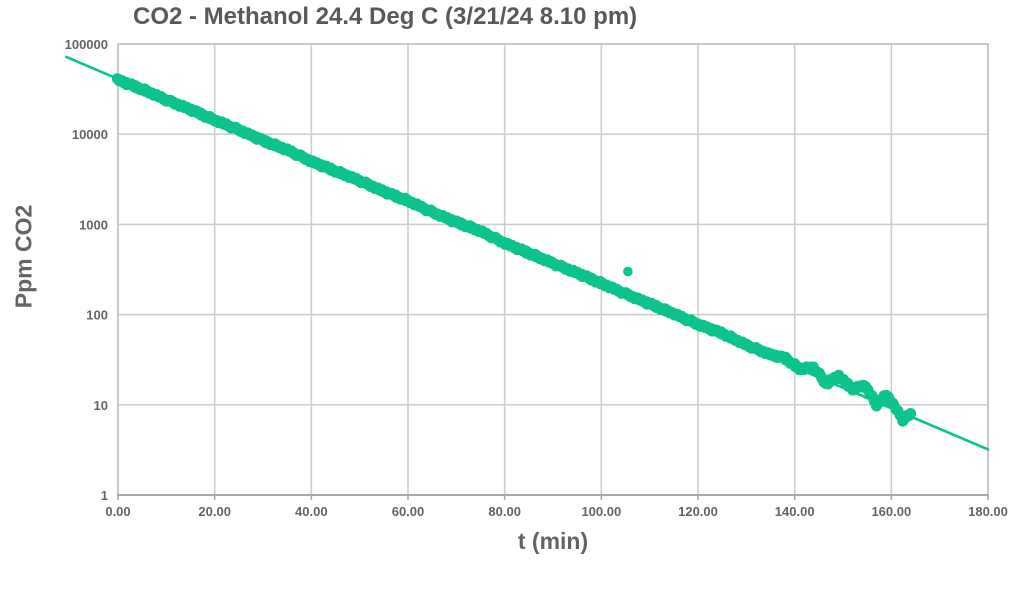 The image size is (1023, 593). Describe the element at coordinates (90, 134) in the screenshot. I see `y-tick-label: 10000` at that location.